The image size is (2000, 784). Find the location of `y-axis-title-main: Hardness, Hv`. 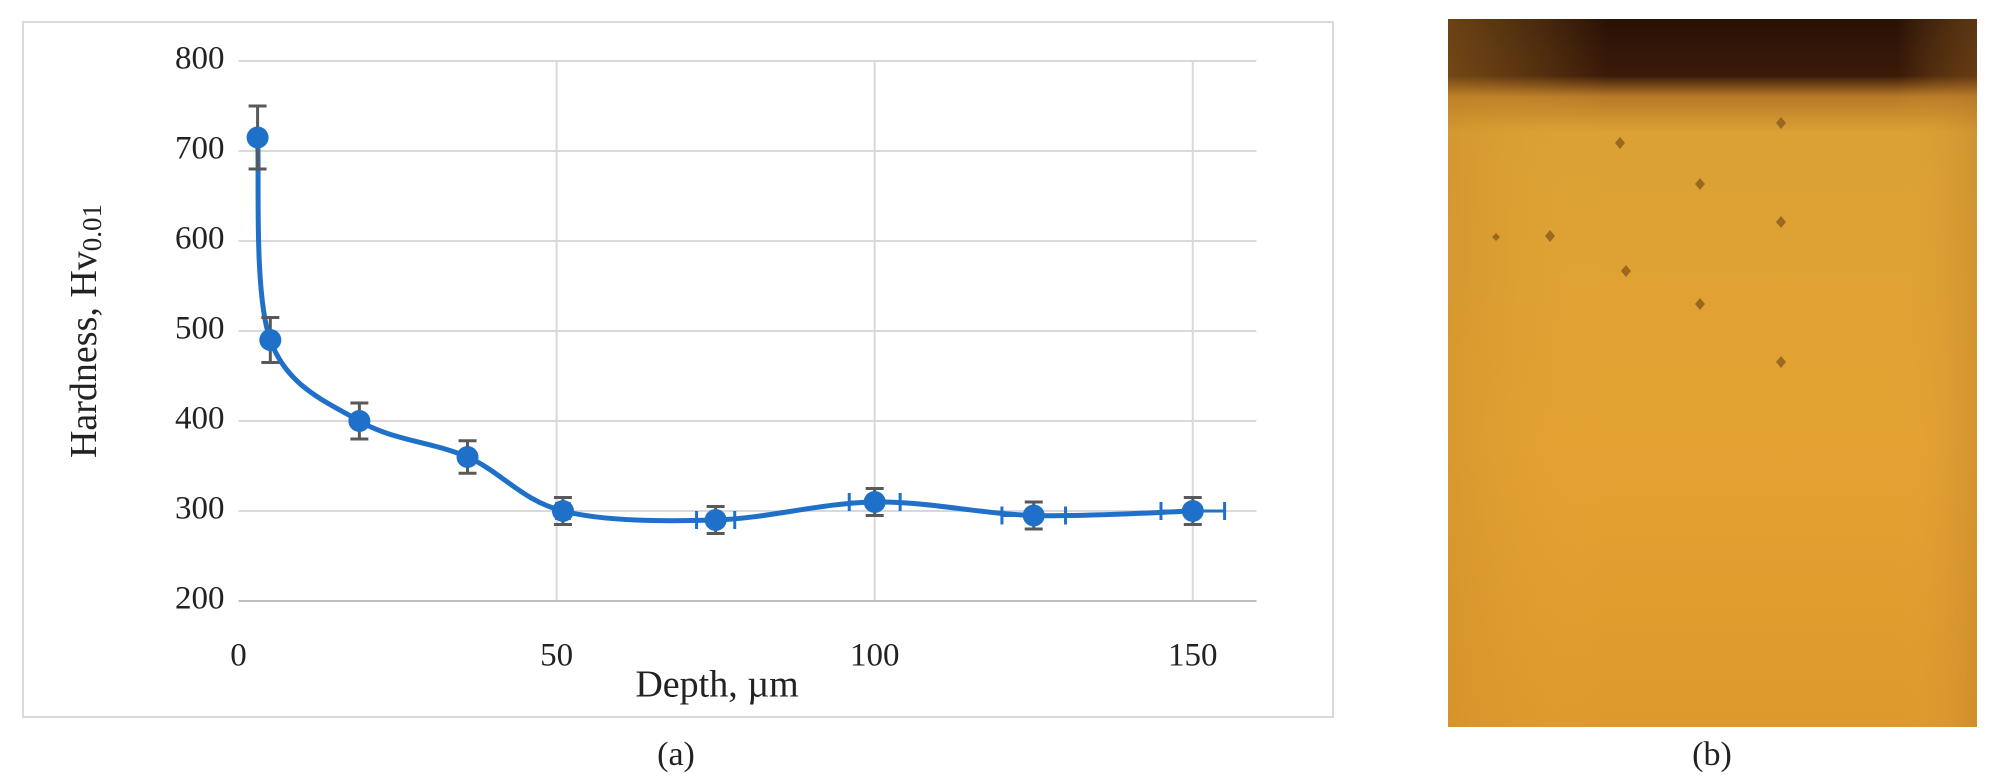

y-axis-title-main: Hardness, Hv is located at coordinates (84, 354).